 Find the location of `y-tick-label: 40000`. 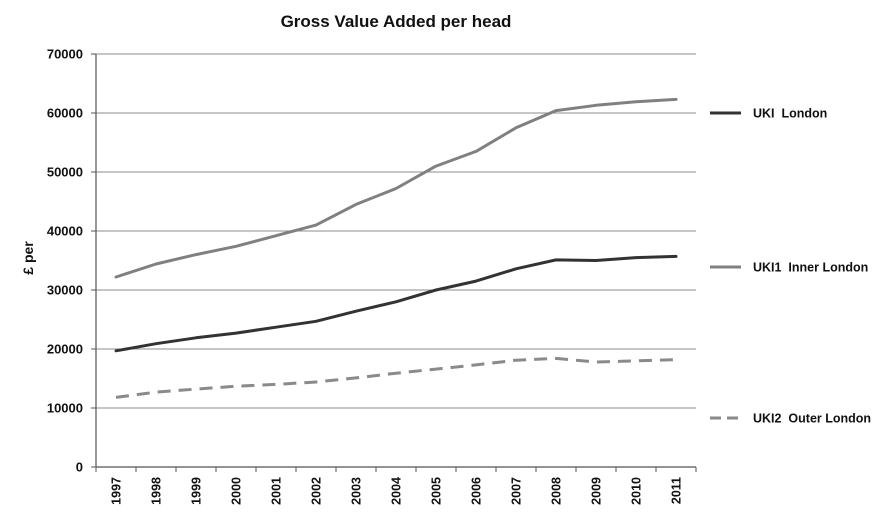

y-tick-label: 40000 is located at coordinates (65, 231).